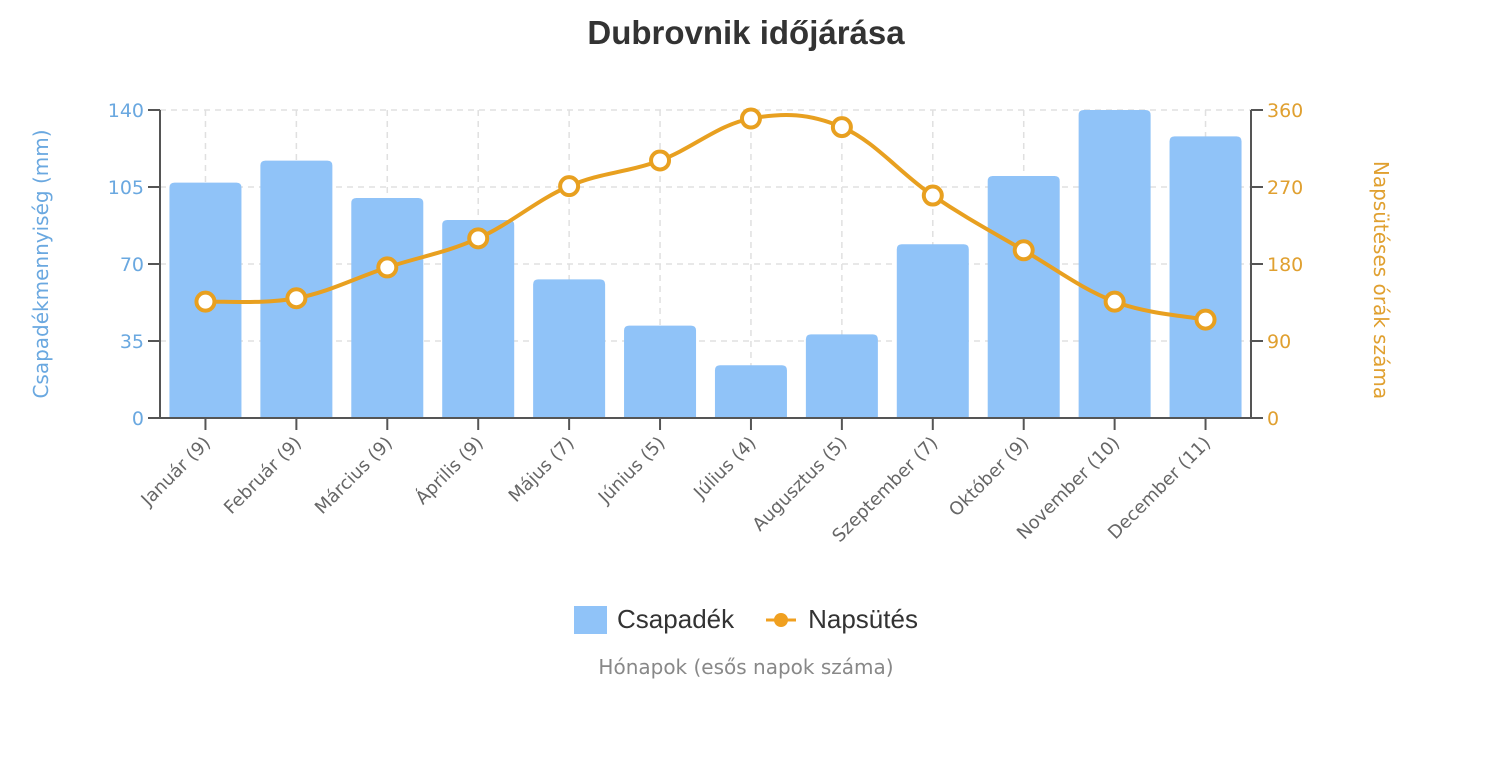 The height and width of the screenshot is (770, 1492). Describe the element at coordinates (632, 471) in the screenshot. I see `x-tick-label: Június (5)` at that location.